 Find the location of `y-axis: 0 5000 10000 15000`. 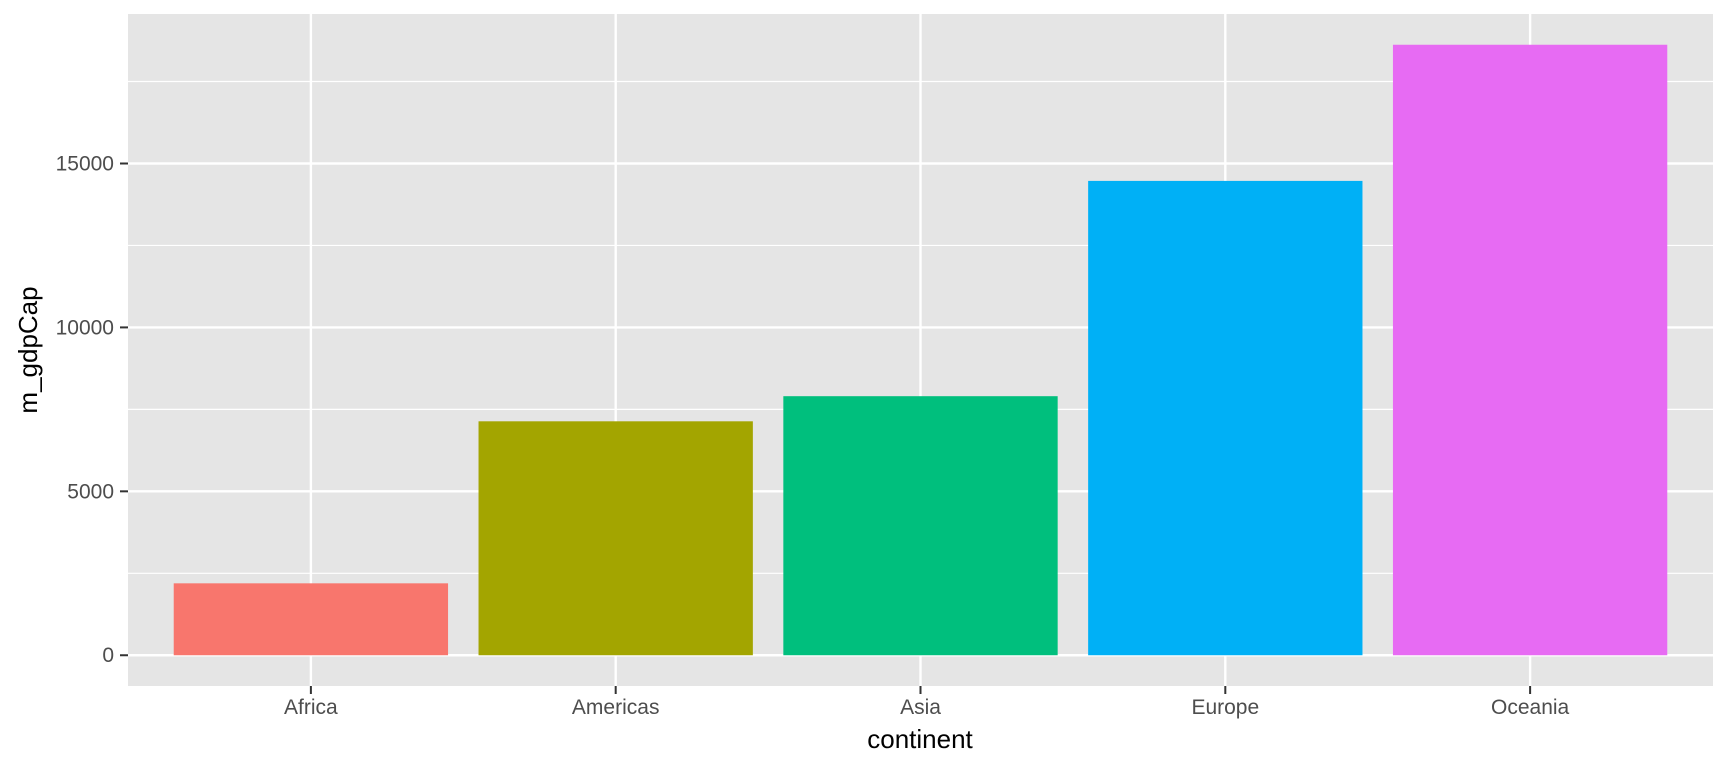

y-axis: 0 5000 10000 15000 is located at coordinates (92, 409).